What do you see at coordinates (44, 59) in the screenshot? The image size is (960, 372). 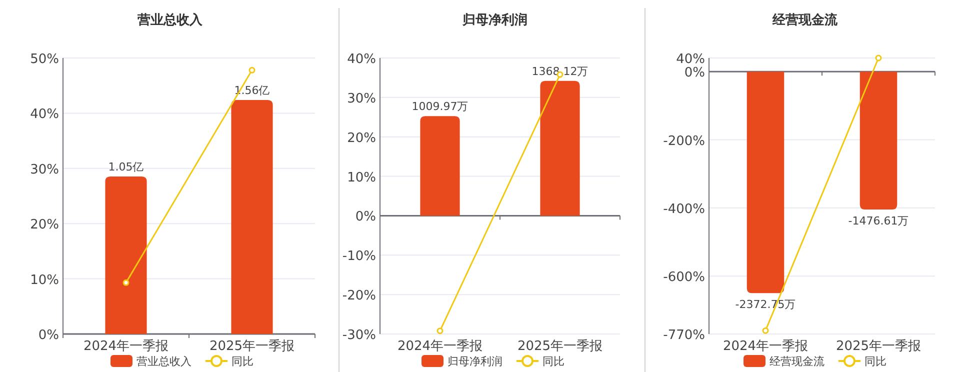 I see `y-tick-label: 50%` at bounding box center [44, 59].